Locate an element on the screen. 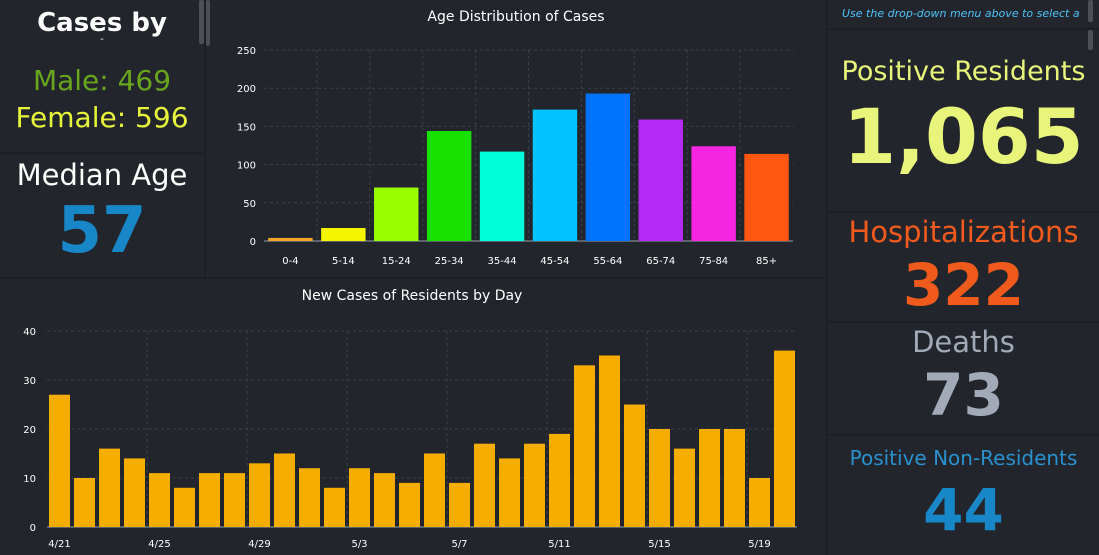 This screenshot has width=1099, height=555. daily-y-tick-label: 40 is located at coordinates (29, 332).